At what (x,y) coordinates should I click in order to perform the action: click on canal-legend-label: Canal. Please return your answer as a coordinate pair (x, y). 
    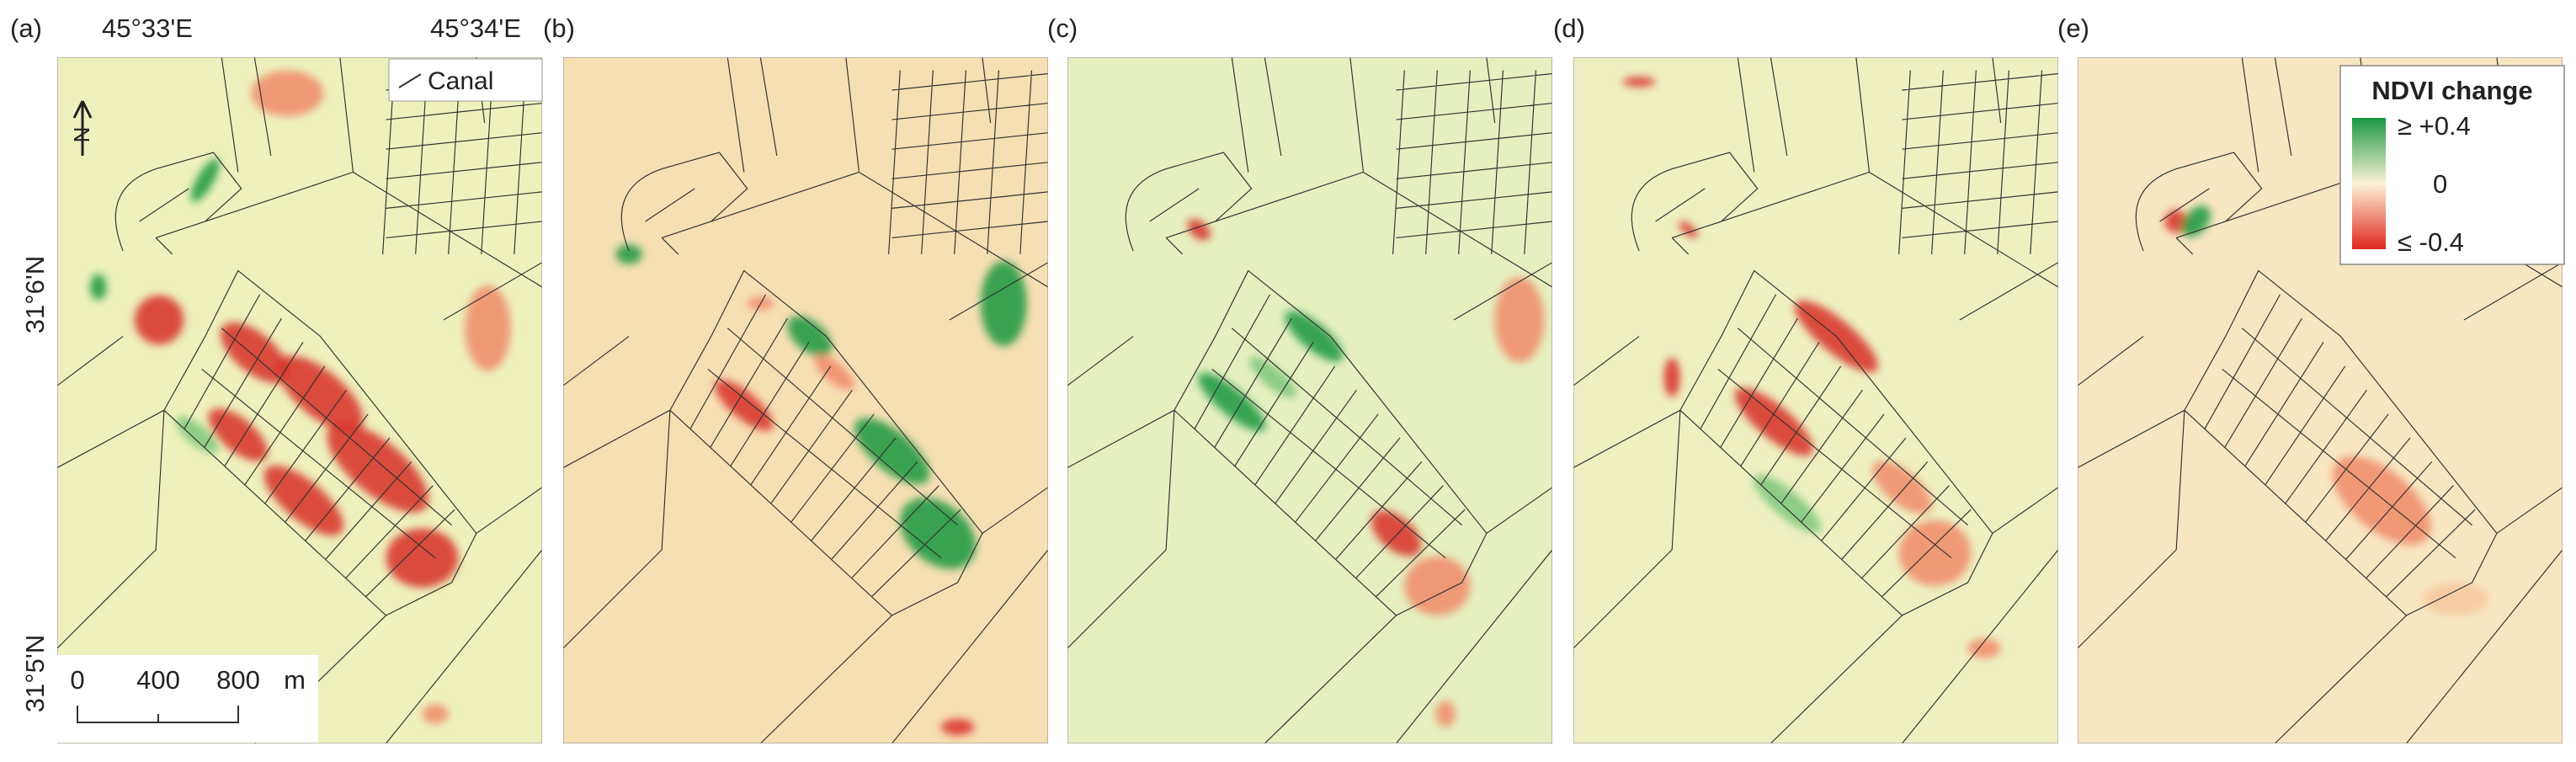
    Looking at the image, I should click on (460, 81).